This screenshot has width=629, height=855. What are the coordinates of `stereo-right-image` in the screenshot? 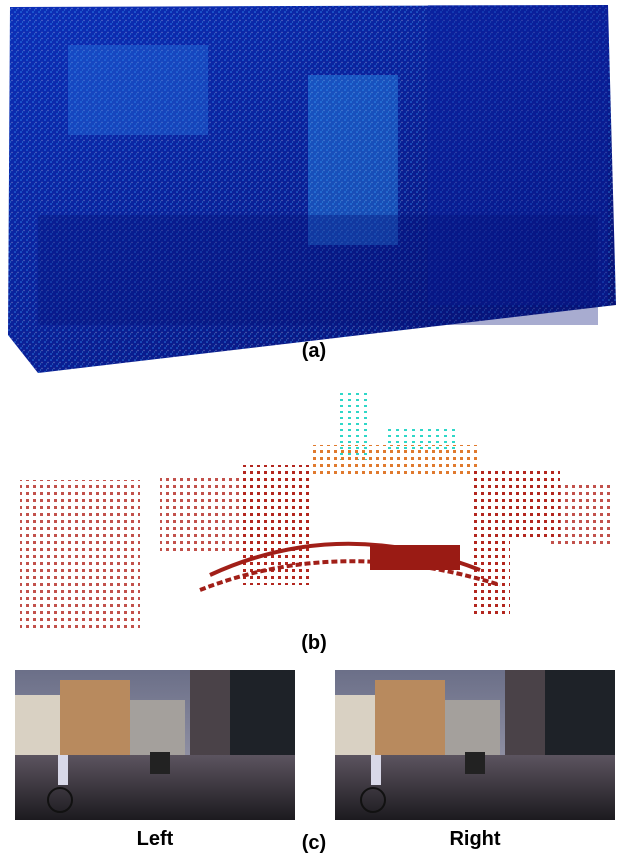 It's located at (475, 745).